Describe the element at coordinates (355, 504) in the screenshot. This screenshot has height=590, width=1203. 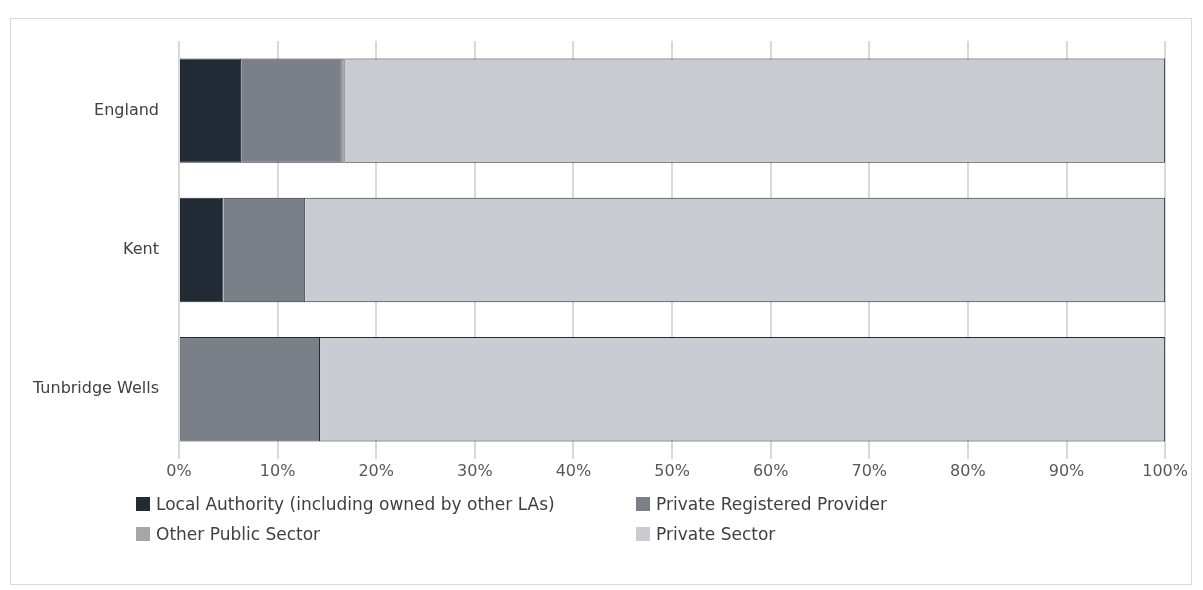
I see `legend-label: Local Authority (including owned by other LAs)` at that location.